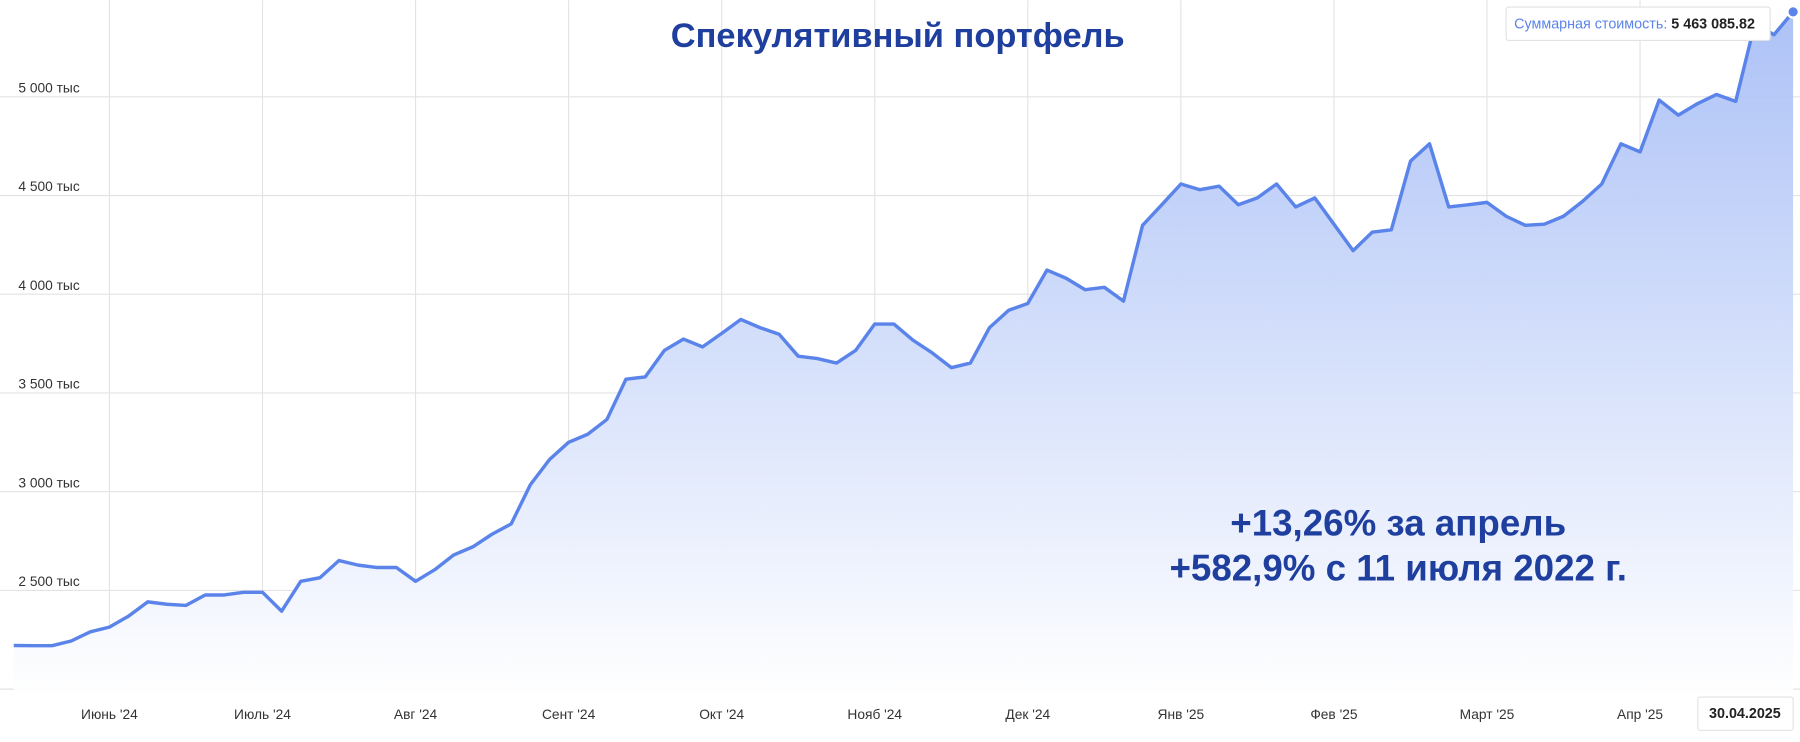 The width and height of the screenshot is (1800, 742). What do you see at coordinates (262, 714) in the screenshot?
I see `x-tick-label: Июль '24` at bounding box center [262, 714].